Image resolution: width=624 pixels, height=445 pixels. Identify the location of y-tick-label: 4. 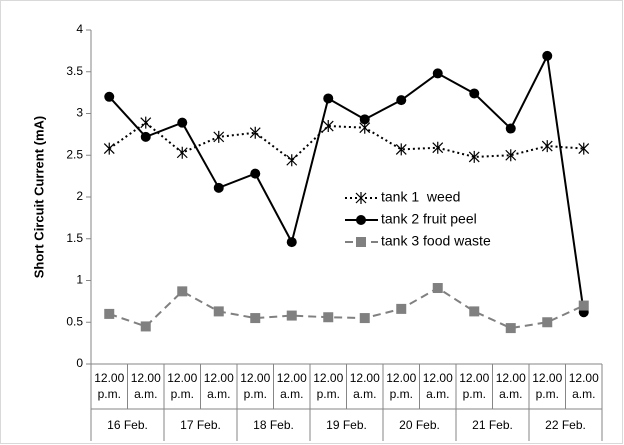
(79, 29).